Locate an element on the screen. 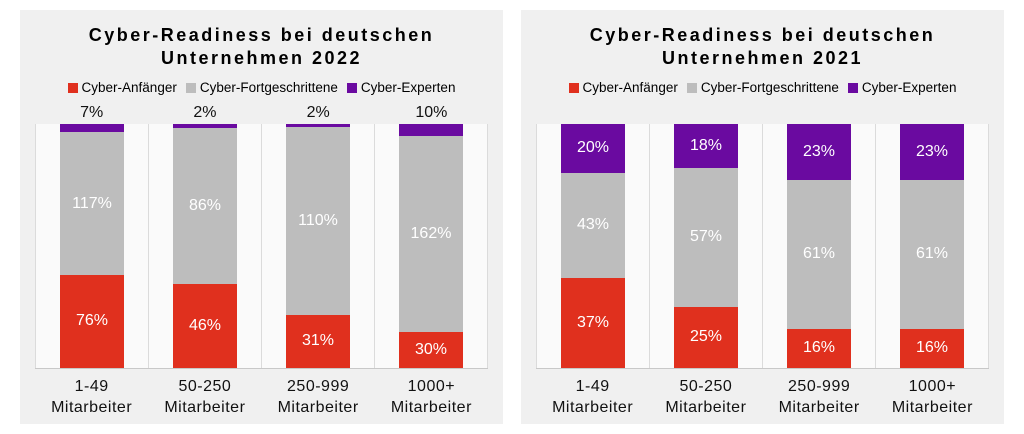 This screenshot has height=434, width=1024. bar-top-label: 7% is located at coordinates (92, 112).